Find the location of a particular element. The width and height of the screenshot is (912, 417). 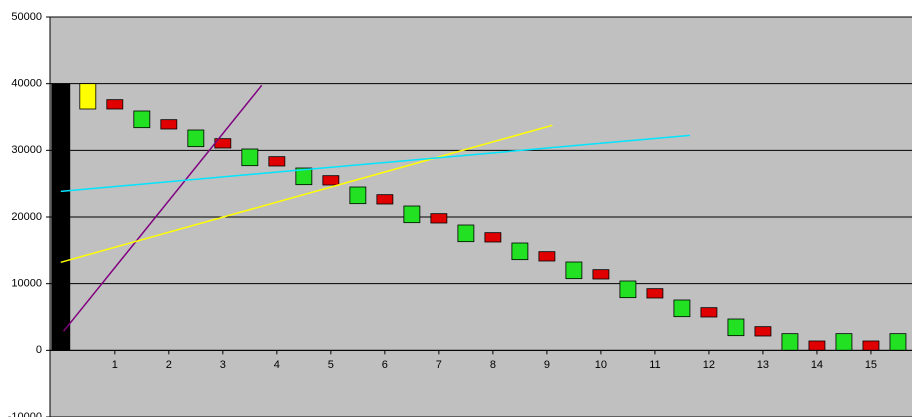

y-tick-label: -10000 is located at coordinates (25, 414).